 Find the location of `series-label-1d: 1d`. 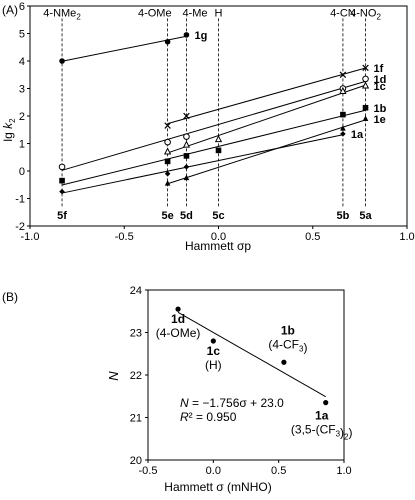

series-label-1d: 1d is located at coordinates (380, 80).